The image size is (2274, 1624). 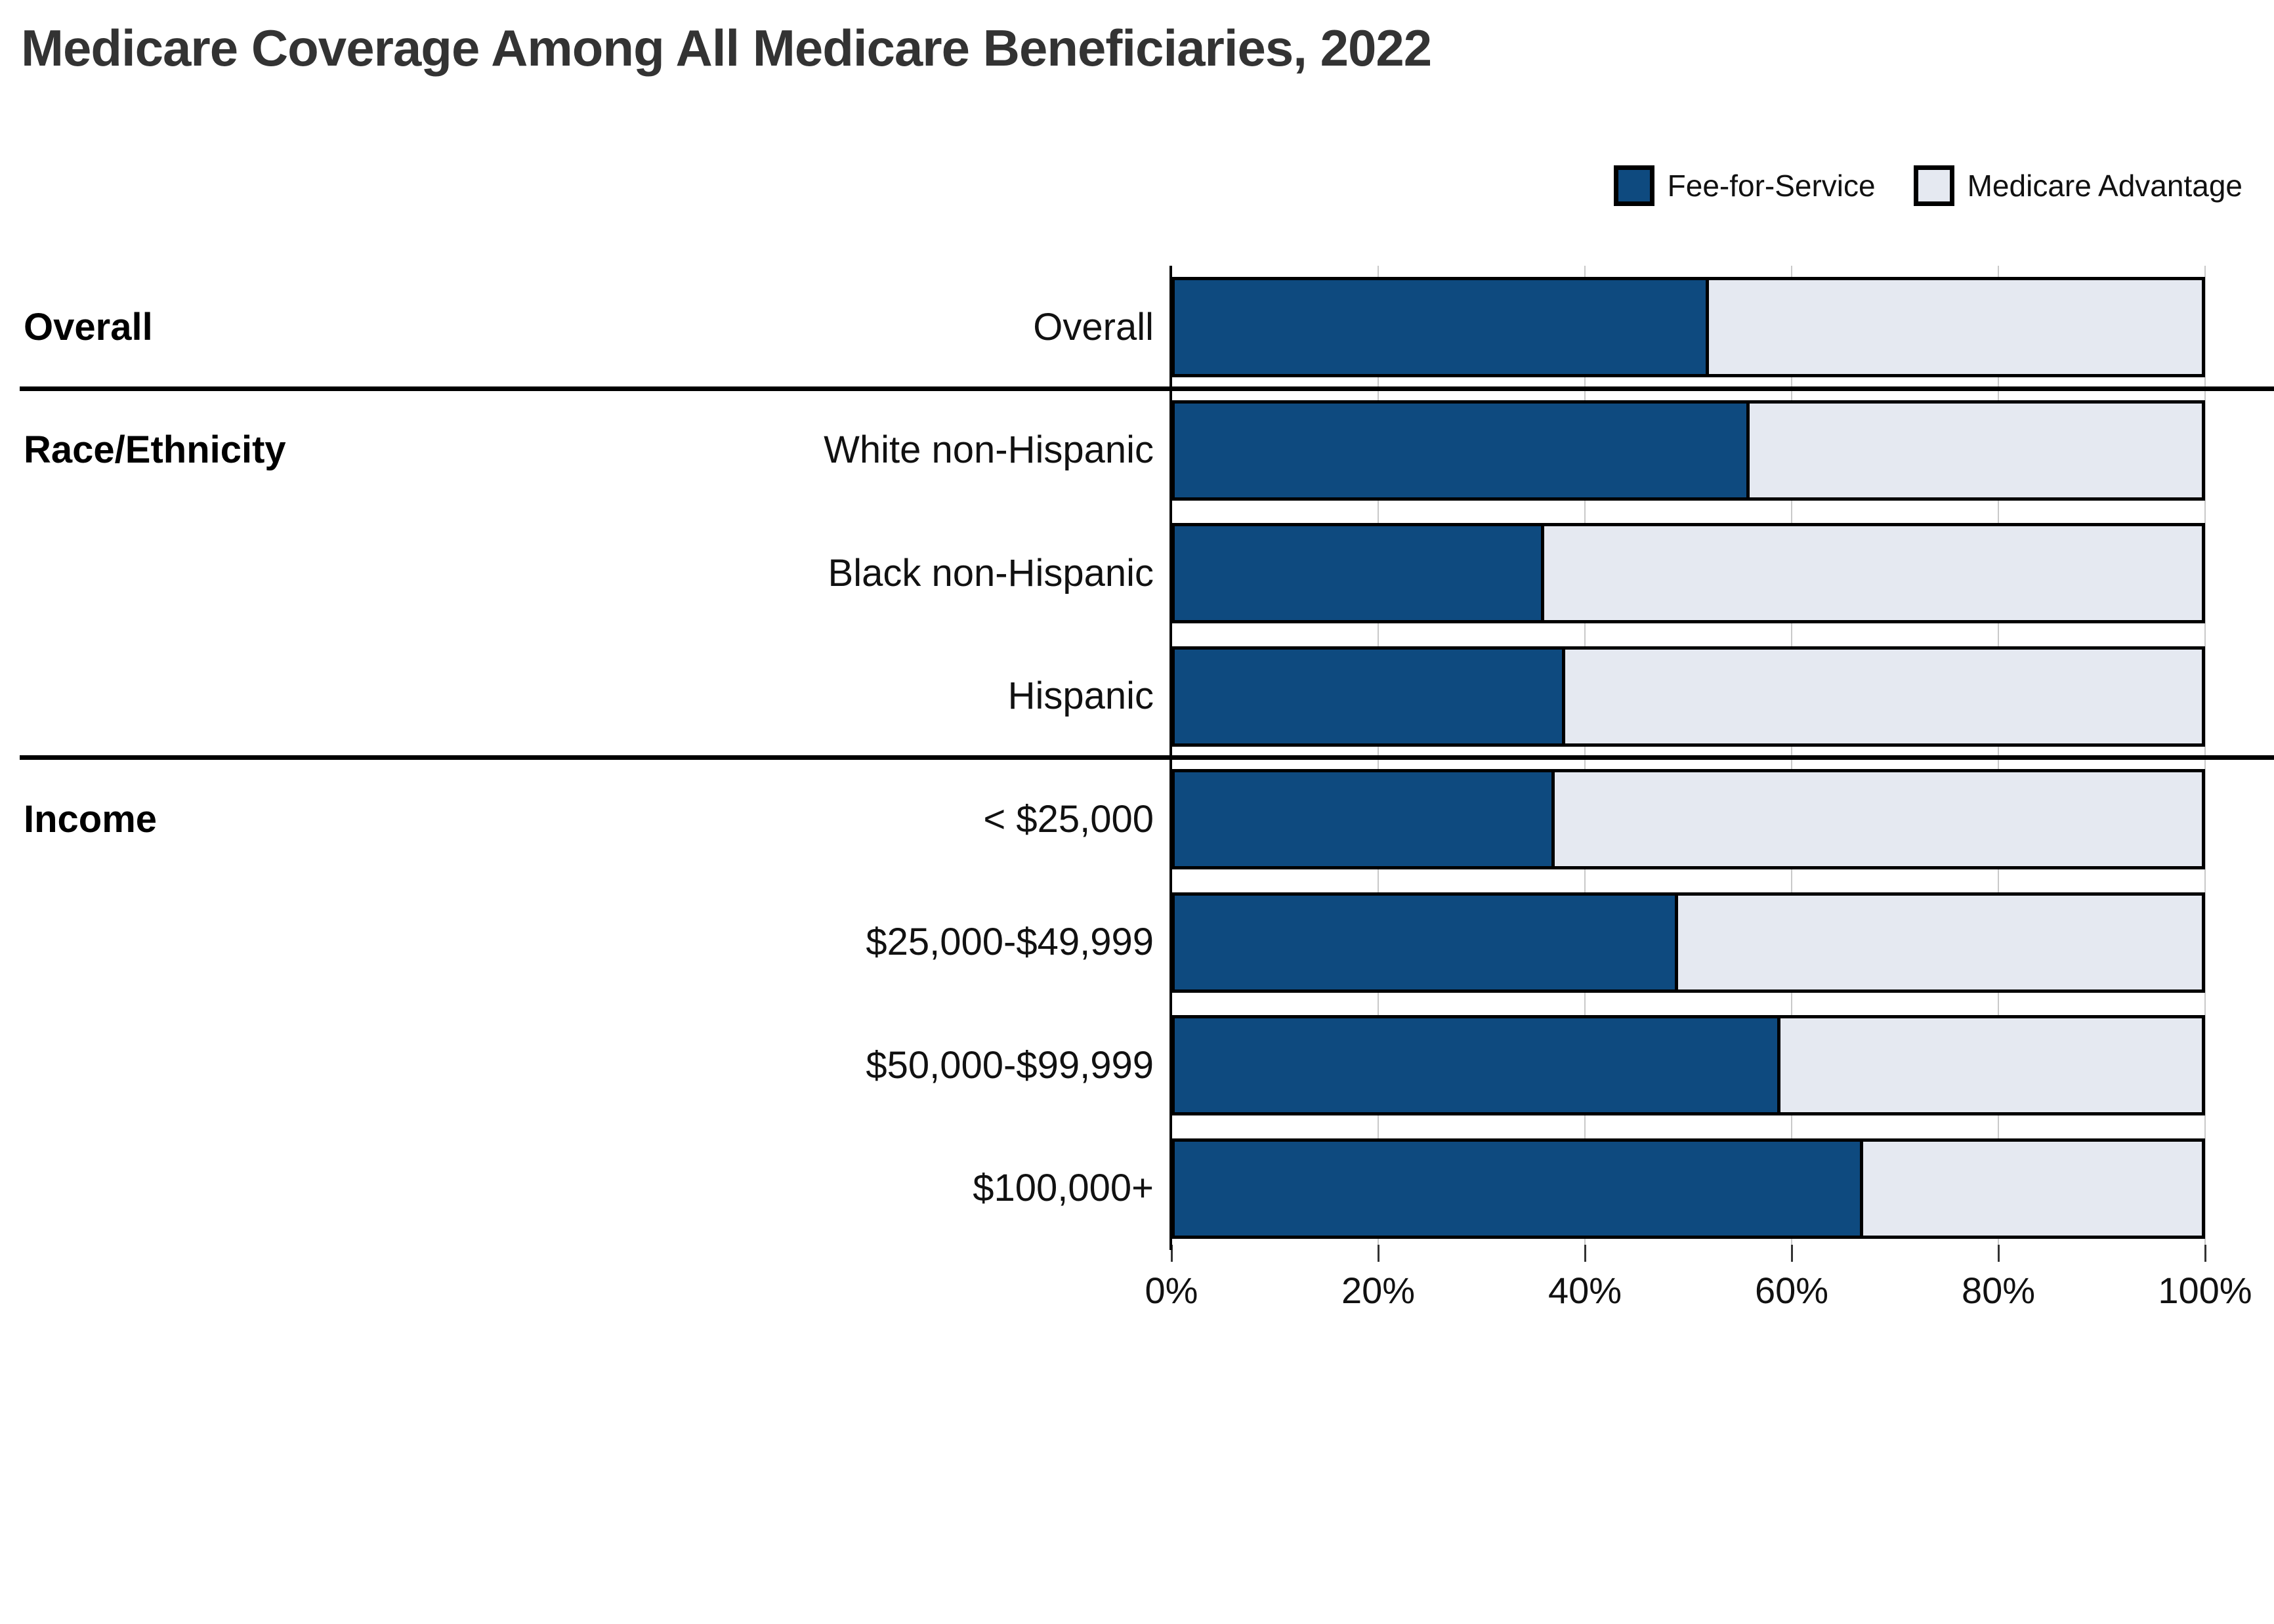 I want to click on row-label: $25,000-$49,999, so click(x=1010, y=943).